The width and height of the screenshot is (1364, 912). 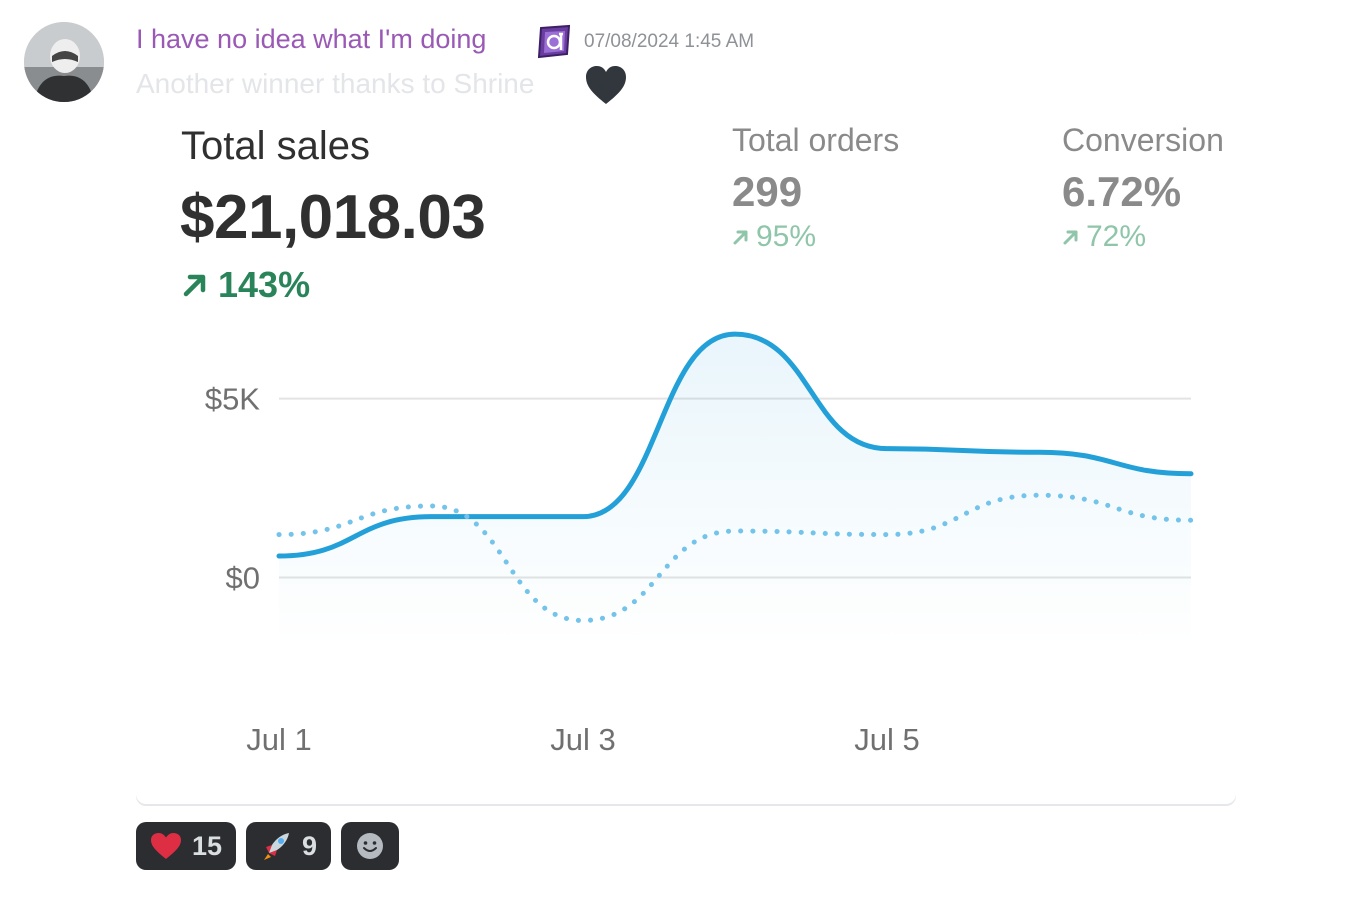 I want to click on username: I have no idea what I'm doing, so click(x=311, y=39).